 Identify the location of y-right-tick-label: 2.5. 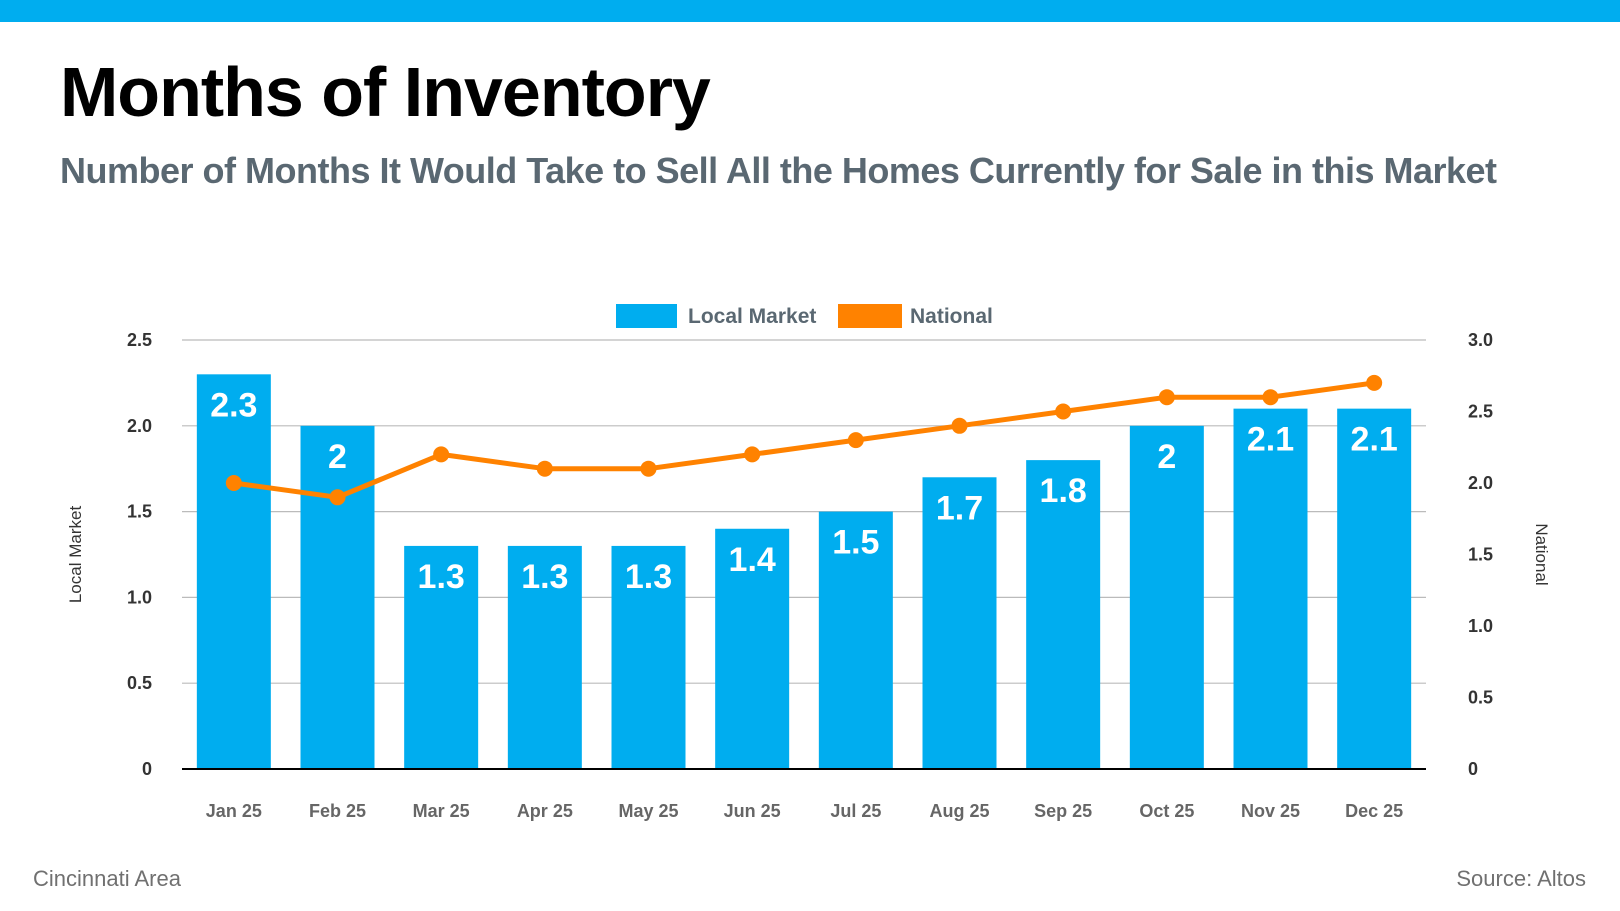
(1480, 412).